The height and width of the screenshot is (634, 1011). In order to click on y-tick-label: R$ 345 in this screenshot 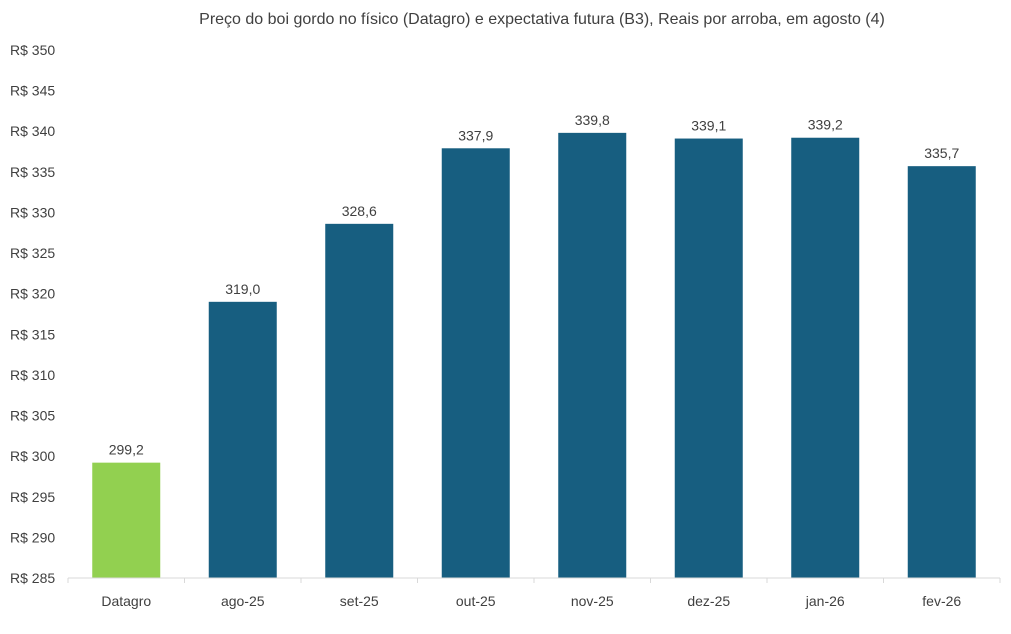, I will do `click(32, 91)`.